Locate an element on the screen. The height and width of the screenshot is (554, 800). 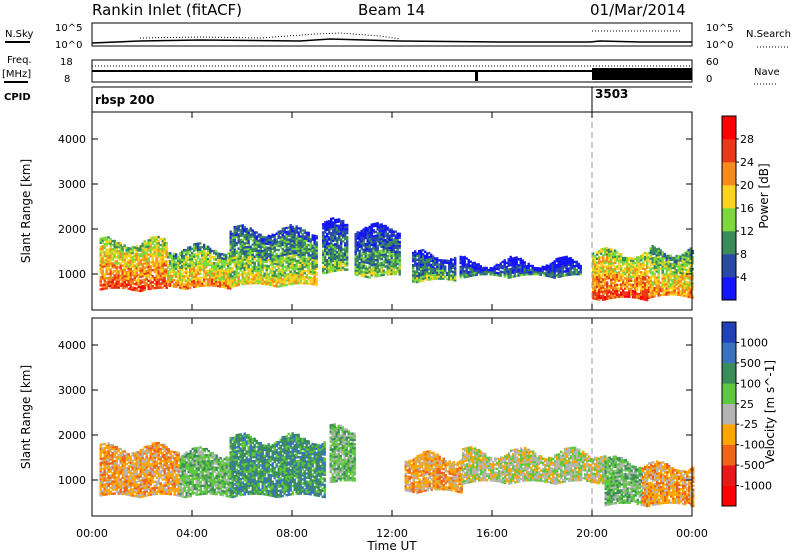
nsky-tick-high: 10^5 is located at coordinates (68, 28).